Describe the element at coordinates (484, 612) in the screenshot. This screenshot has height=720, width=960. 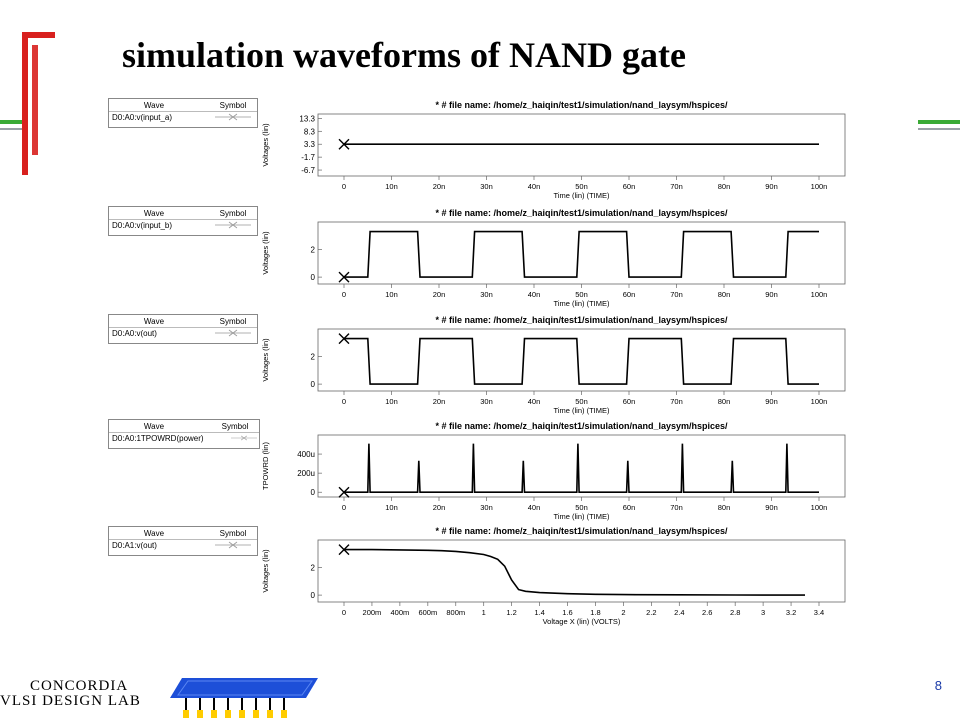
I see `x-tick-label: 1` at that location.